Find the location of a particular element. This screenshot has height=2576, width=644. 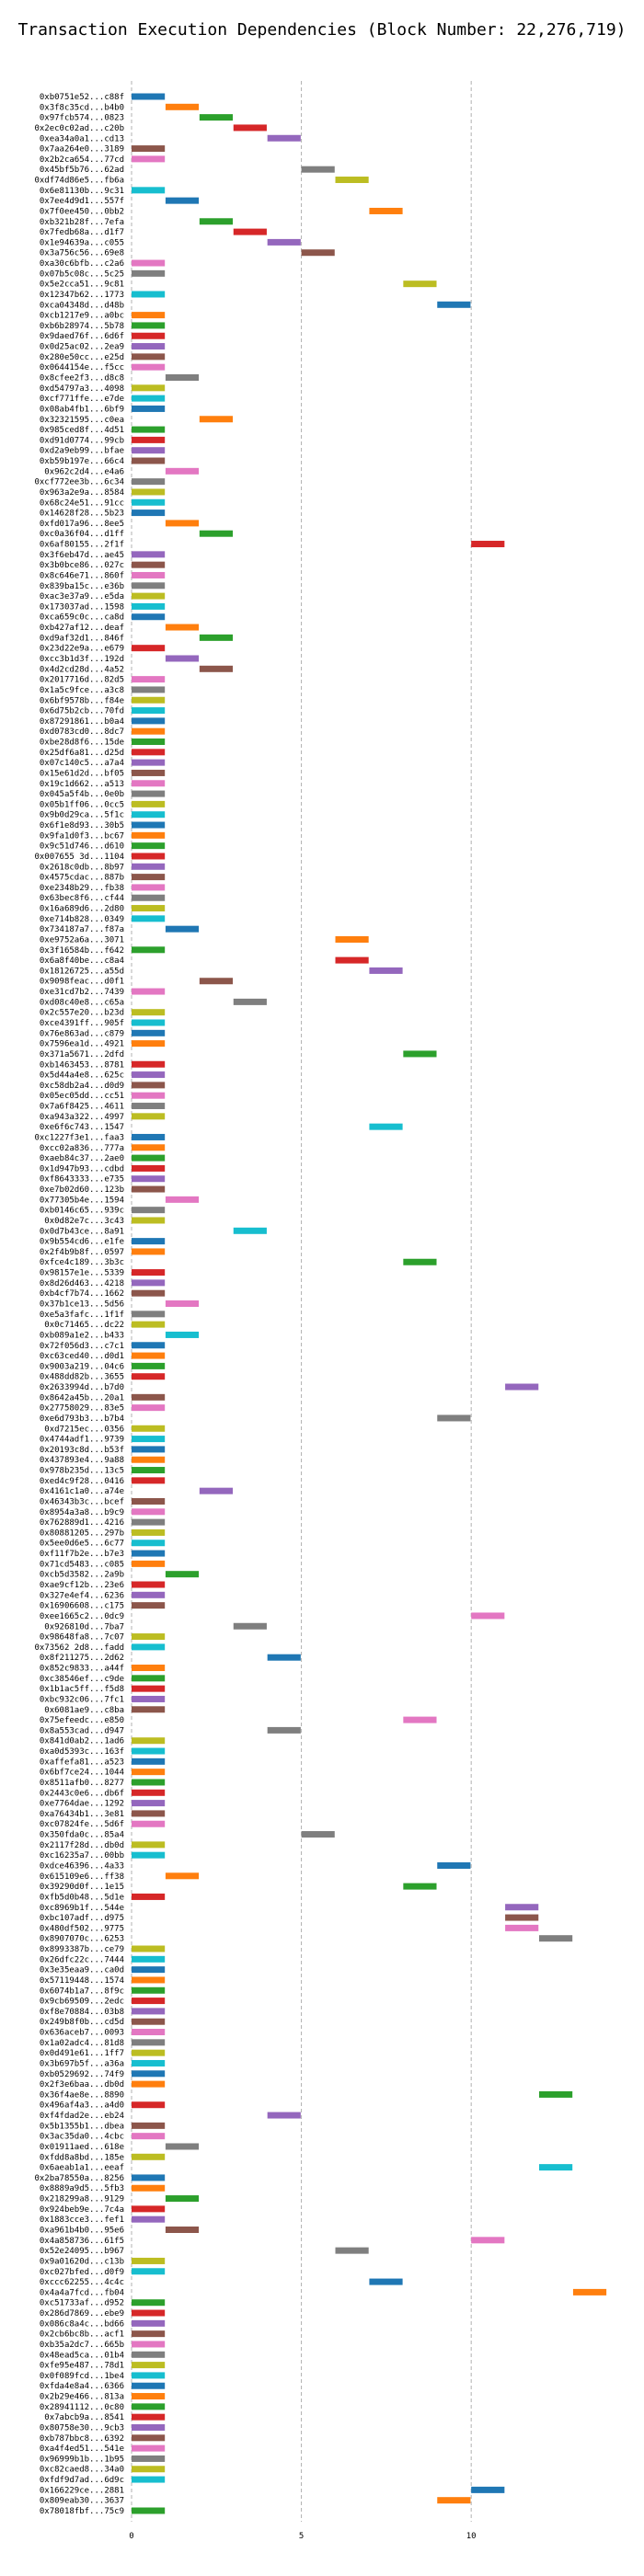

transaction-hash-label: 0x71cd5483...c085 is located at coordinates (82, 1565).